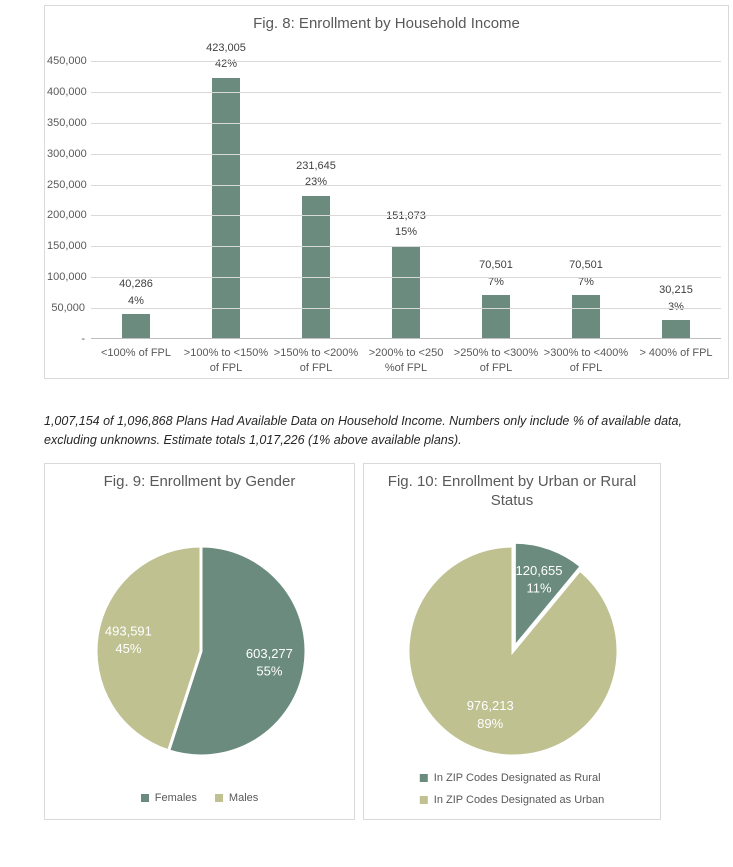 The width and height of the screenshot is (733, 867). Describe the element at coordinates (199, 481) in the screenshot. I see `fig9-title: Fig. 9: Enrollment by Gender` at that location.